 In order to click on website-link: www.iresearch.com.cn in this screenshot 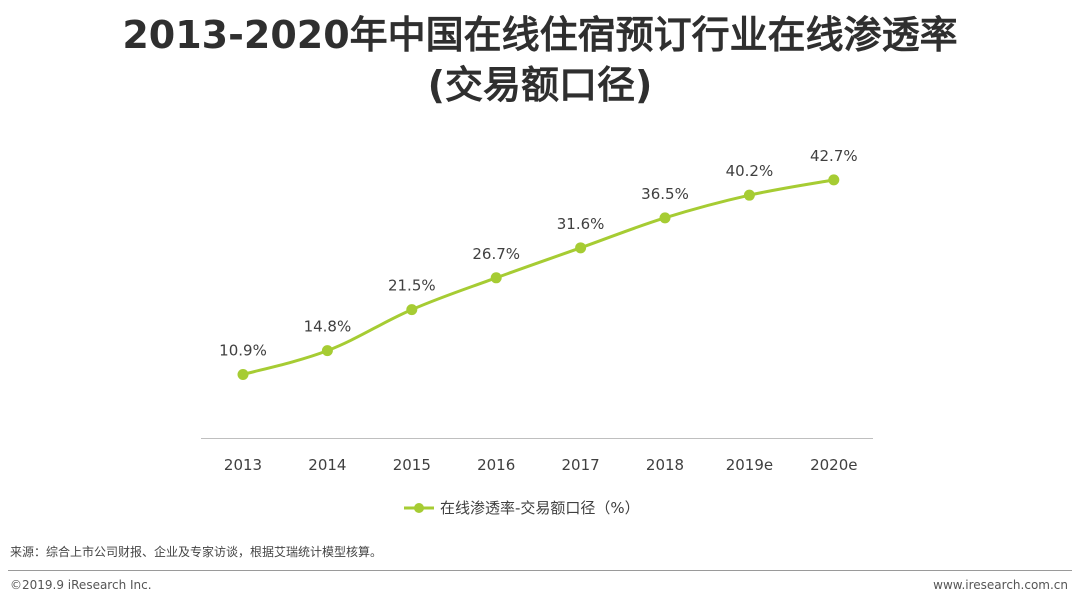, I will do `click(1000, 585)`.